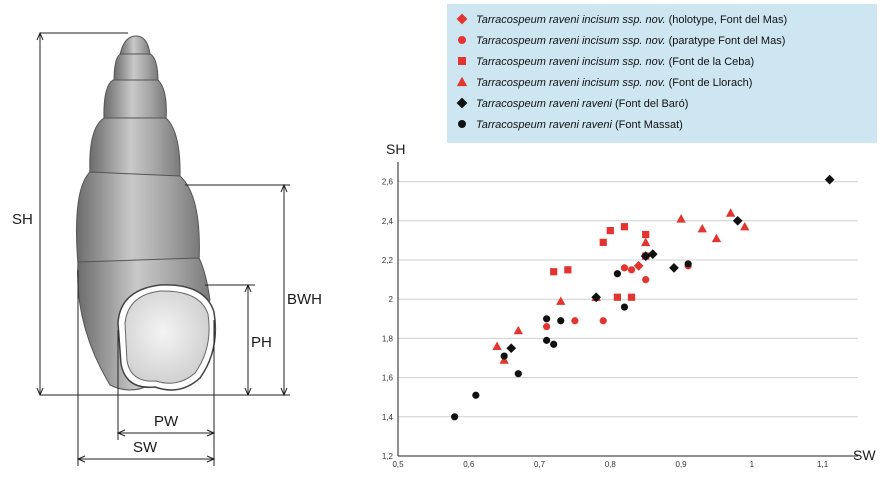 Image resolution: width=882 pixels, height=477 pixels. I want to click on x-tick-labels: 0,5 0,6 0,7 0,8 0,9 1 1,1, so click(610, 464).